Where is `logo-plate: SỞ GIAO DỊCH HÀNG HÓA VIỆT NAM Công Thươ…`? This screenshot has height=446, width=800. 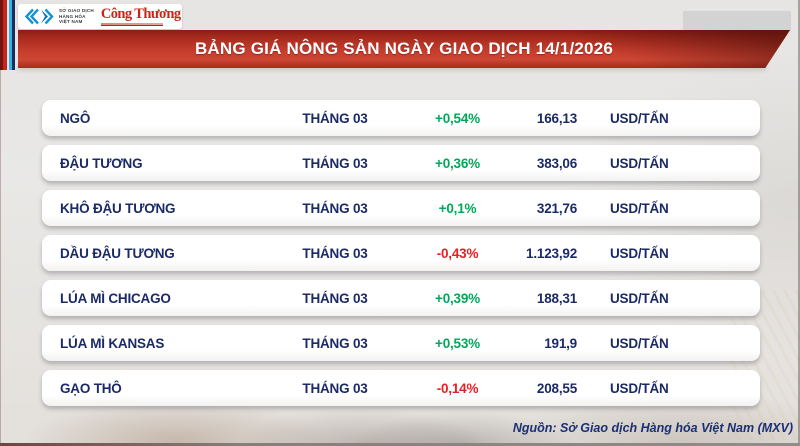
logo-plate: SỞ GIAO DỊCH HÀNG HÓA VIỆT NAM Công Thươ… is located at coordinates (100, 16).